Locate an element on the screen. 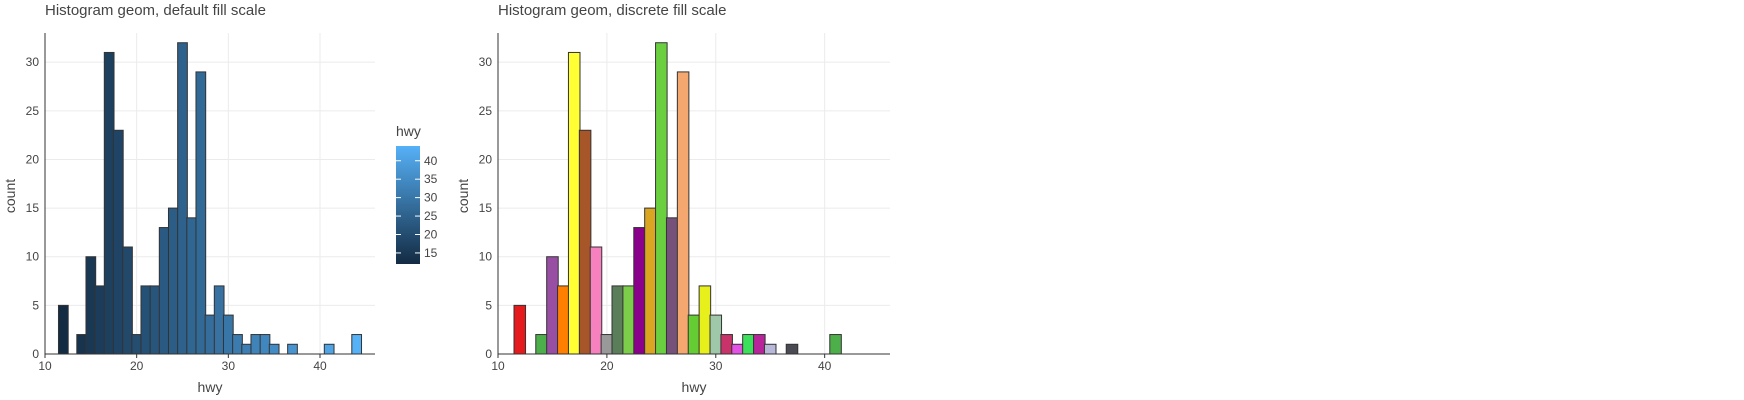  legend: hwy 15 20 25 30 35 40 is located at coordinates (417, 193).